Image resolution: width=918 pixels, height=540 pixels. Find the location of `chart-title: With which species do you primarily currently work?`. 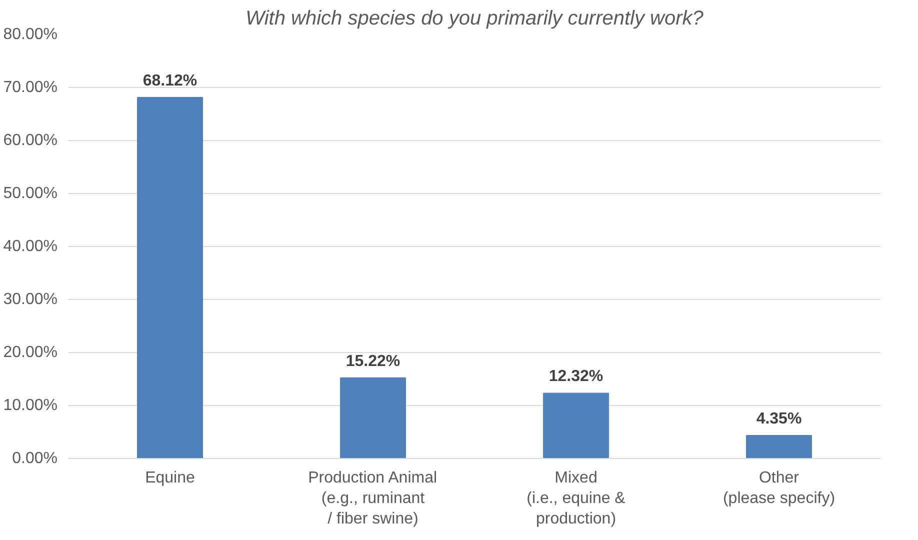

chart-title: With which species do you primarily currently work? is located at coordinates (475, 19).